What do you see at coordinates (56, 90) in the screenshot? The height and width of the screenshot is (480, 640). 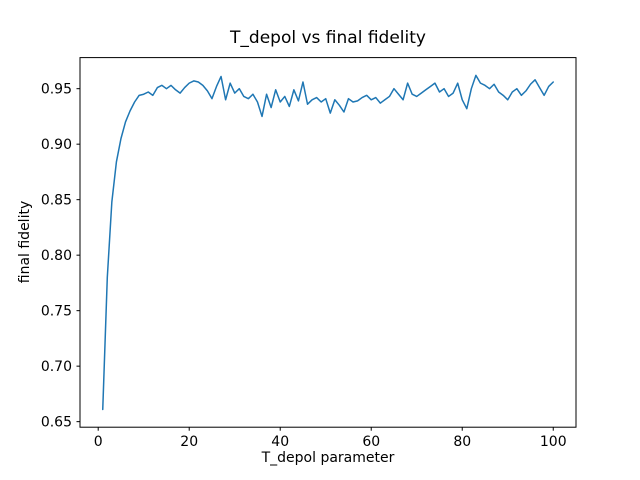 I see `y-tick-label: 0.95` at bounding box center [56, 90].